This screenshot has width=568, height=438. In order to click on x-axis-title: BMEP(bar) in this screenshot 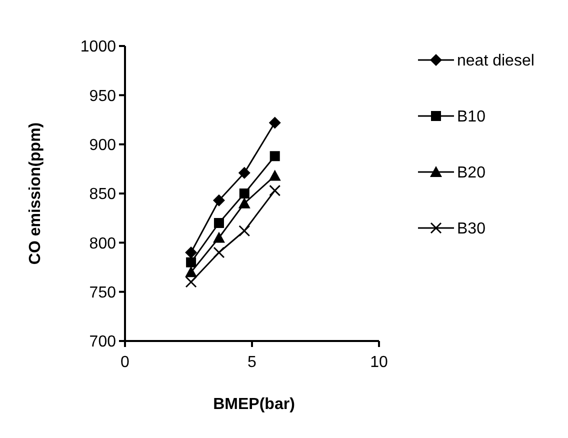, I will do `click(254, 404)`.